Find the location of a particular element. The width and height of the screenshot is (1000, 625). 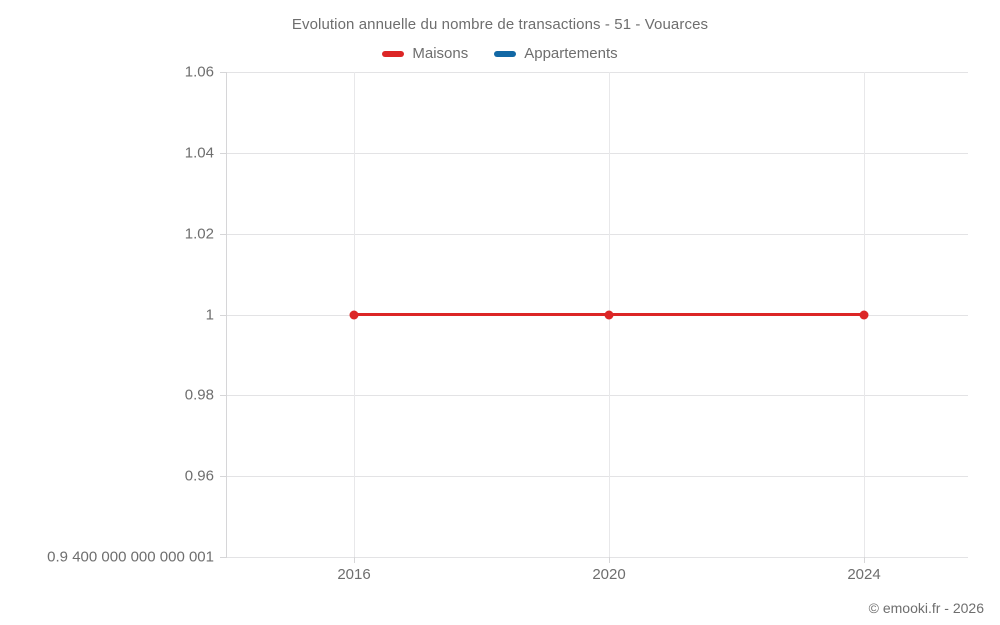

y-tick-label: 0.9 400 000 000 000 001 is located at coordinates (130, 557).